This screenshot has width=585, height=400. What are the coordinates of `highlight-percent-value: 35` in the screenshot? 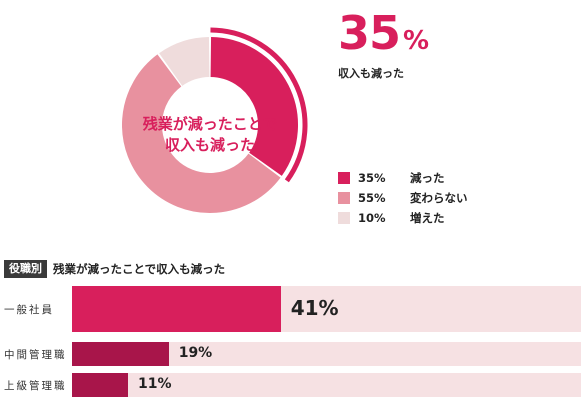 It's located at (369, 33).